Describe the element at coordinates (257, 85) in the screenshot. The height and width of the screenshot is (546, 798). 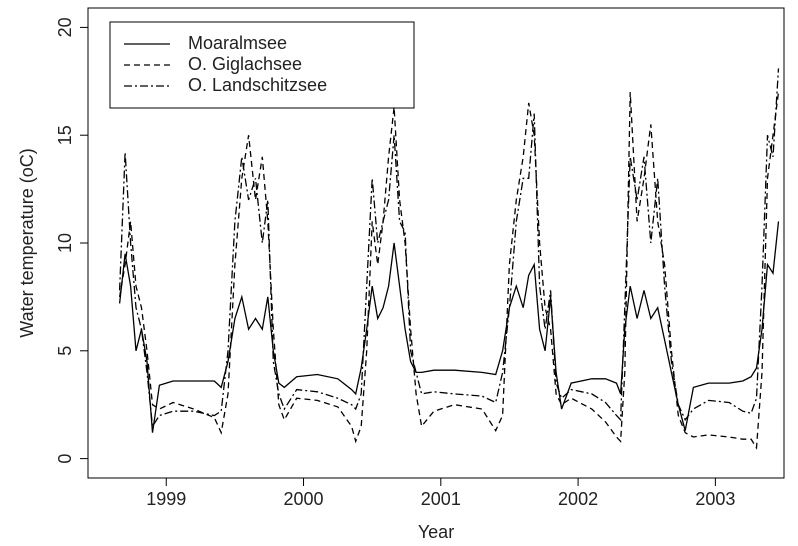
I see `legend-label: O. Landschitzsee` at that location.